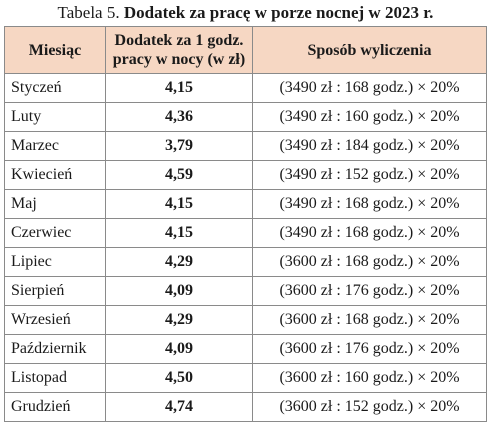 The height and width of the screenshot is (422, 491). Describe the element at coordinates (179, 378) in the screenshot. I see `value-cell: 4,50` at that location.